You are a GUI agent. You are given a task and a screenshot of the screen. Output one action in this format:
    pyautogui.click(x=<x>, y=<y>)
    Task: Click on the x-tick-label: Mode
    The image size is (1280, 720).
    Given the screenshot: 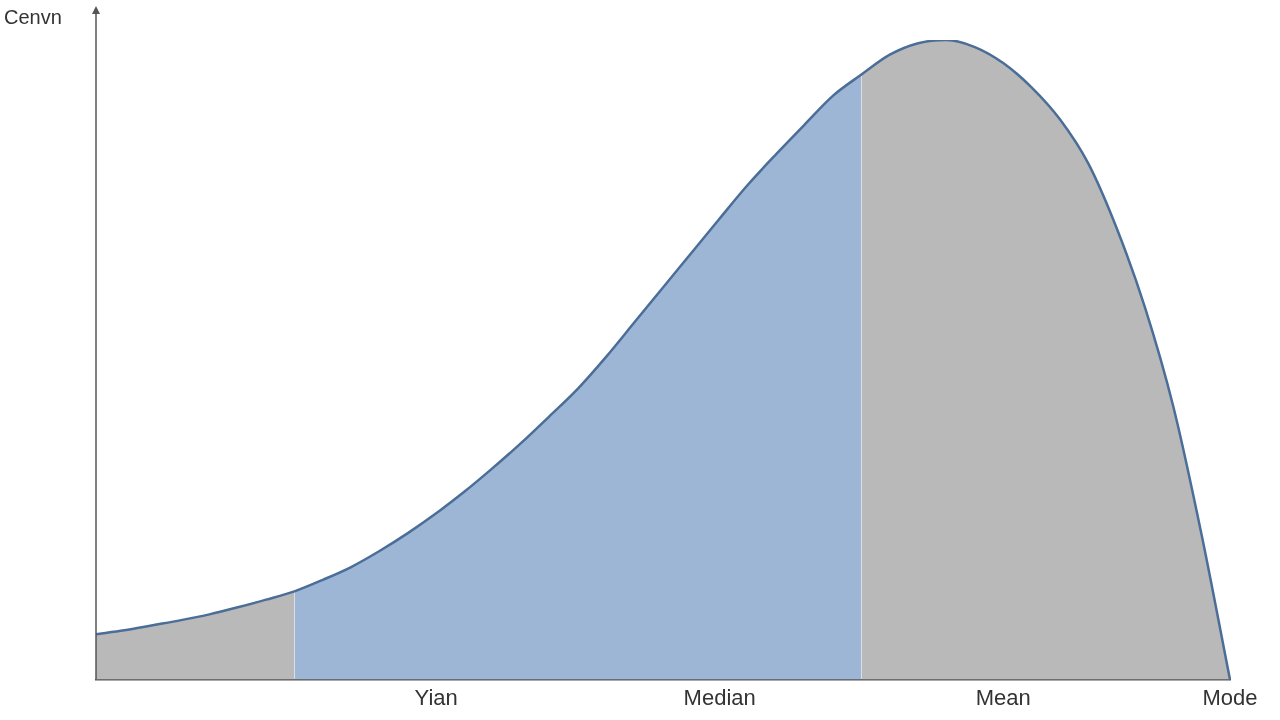 What is the action you would take?
    pyautogui.click(x=1230, y=697)
    